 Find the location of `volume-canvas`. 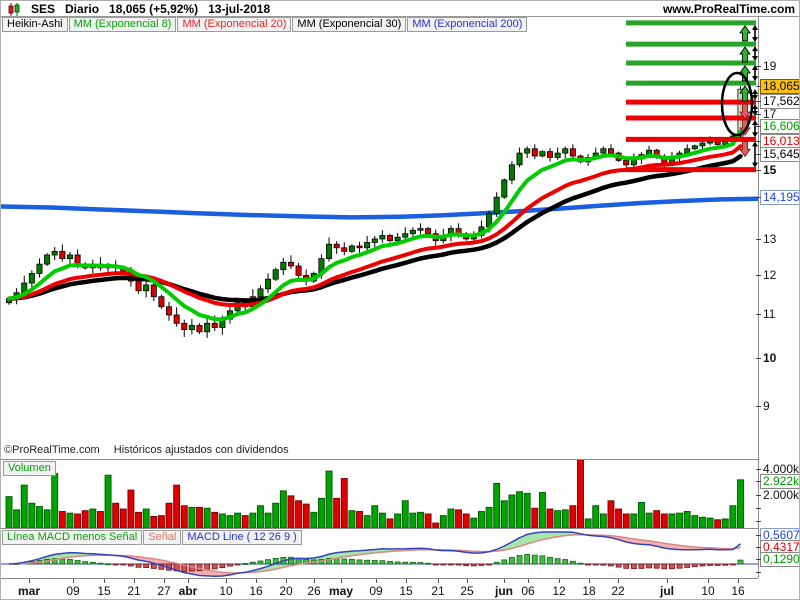

volume-canvas is located at coordinates (379, 494).